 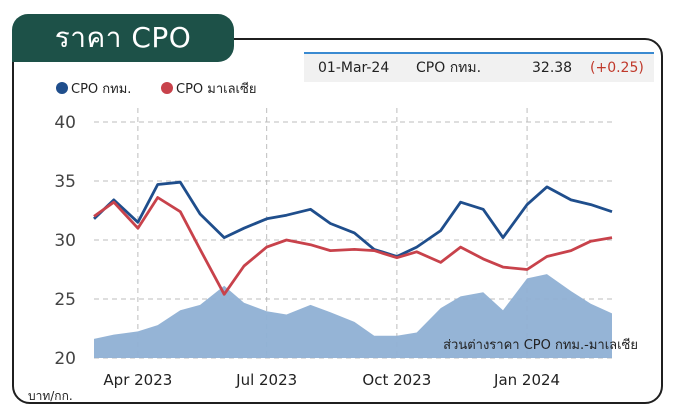 What do you see at coordinates (123, 38) in the screenshot?
I see `chart-title: ราคา CPO` at bounding box center [123, 38].